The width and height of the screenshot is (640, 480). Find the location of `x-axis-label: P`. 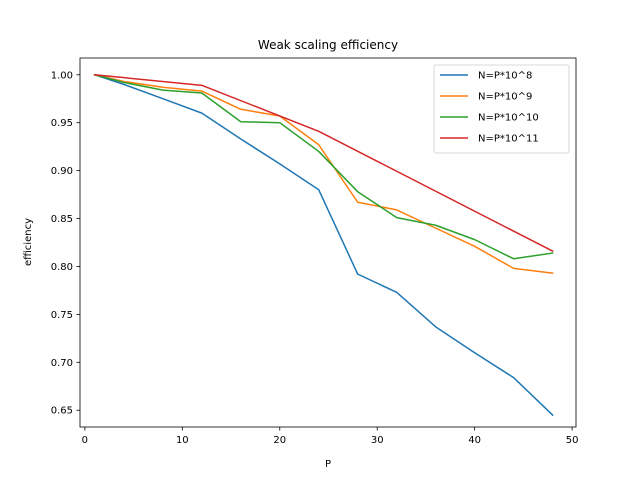

x-axis-label: P is located at coordinates (328, 464).